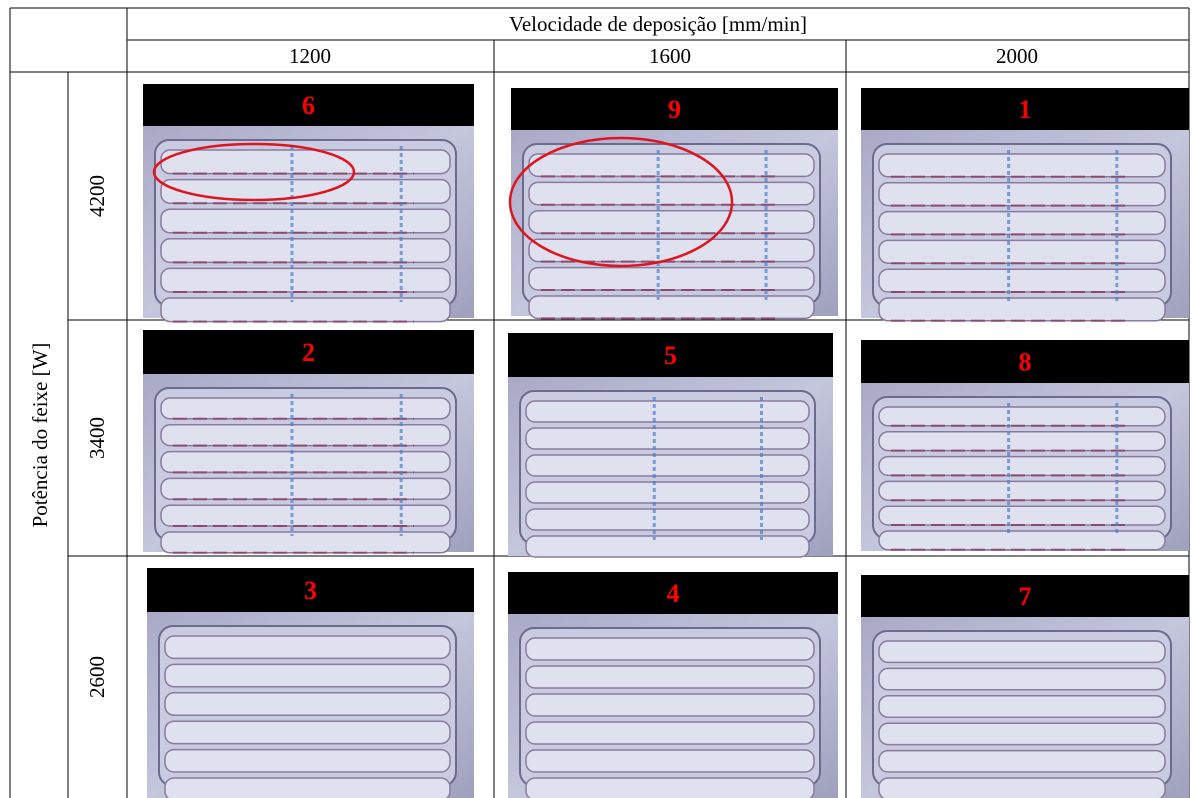 The height and width of the screenshot is (798, 1199). I want to click on column-header: 1200, so click(310, 56).